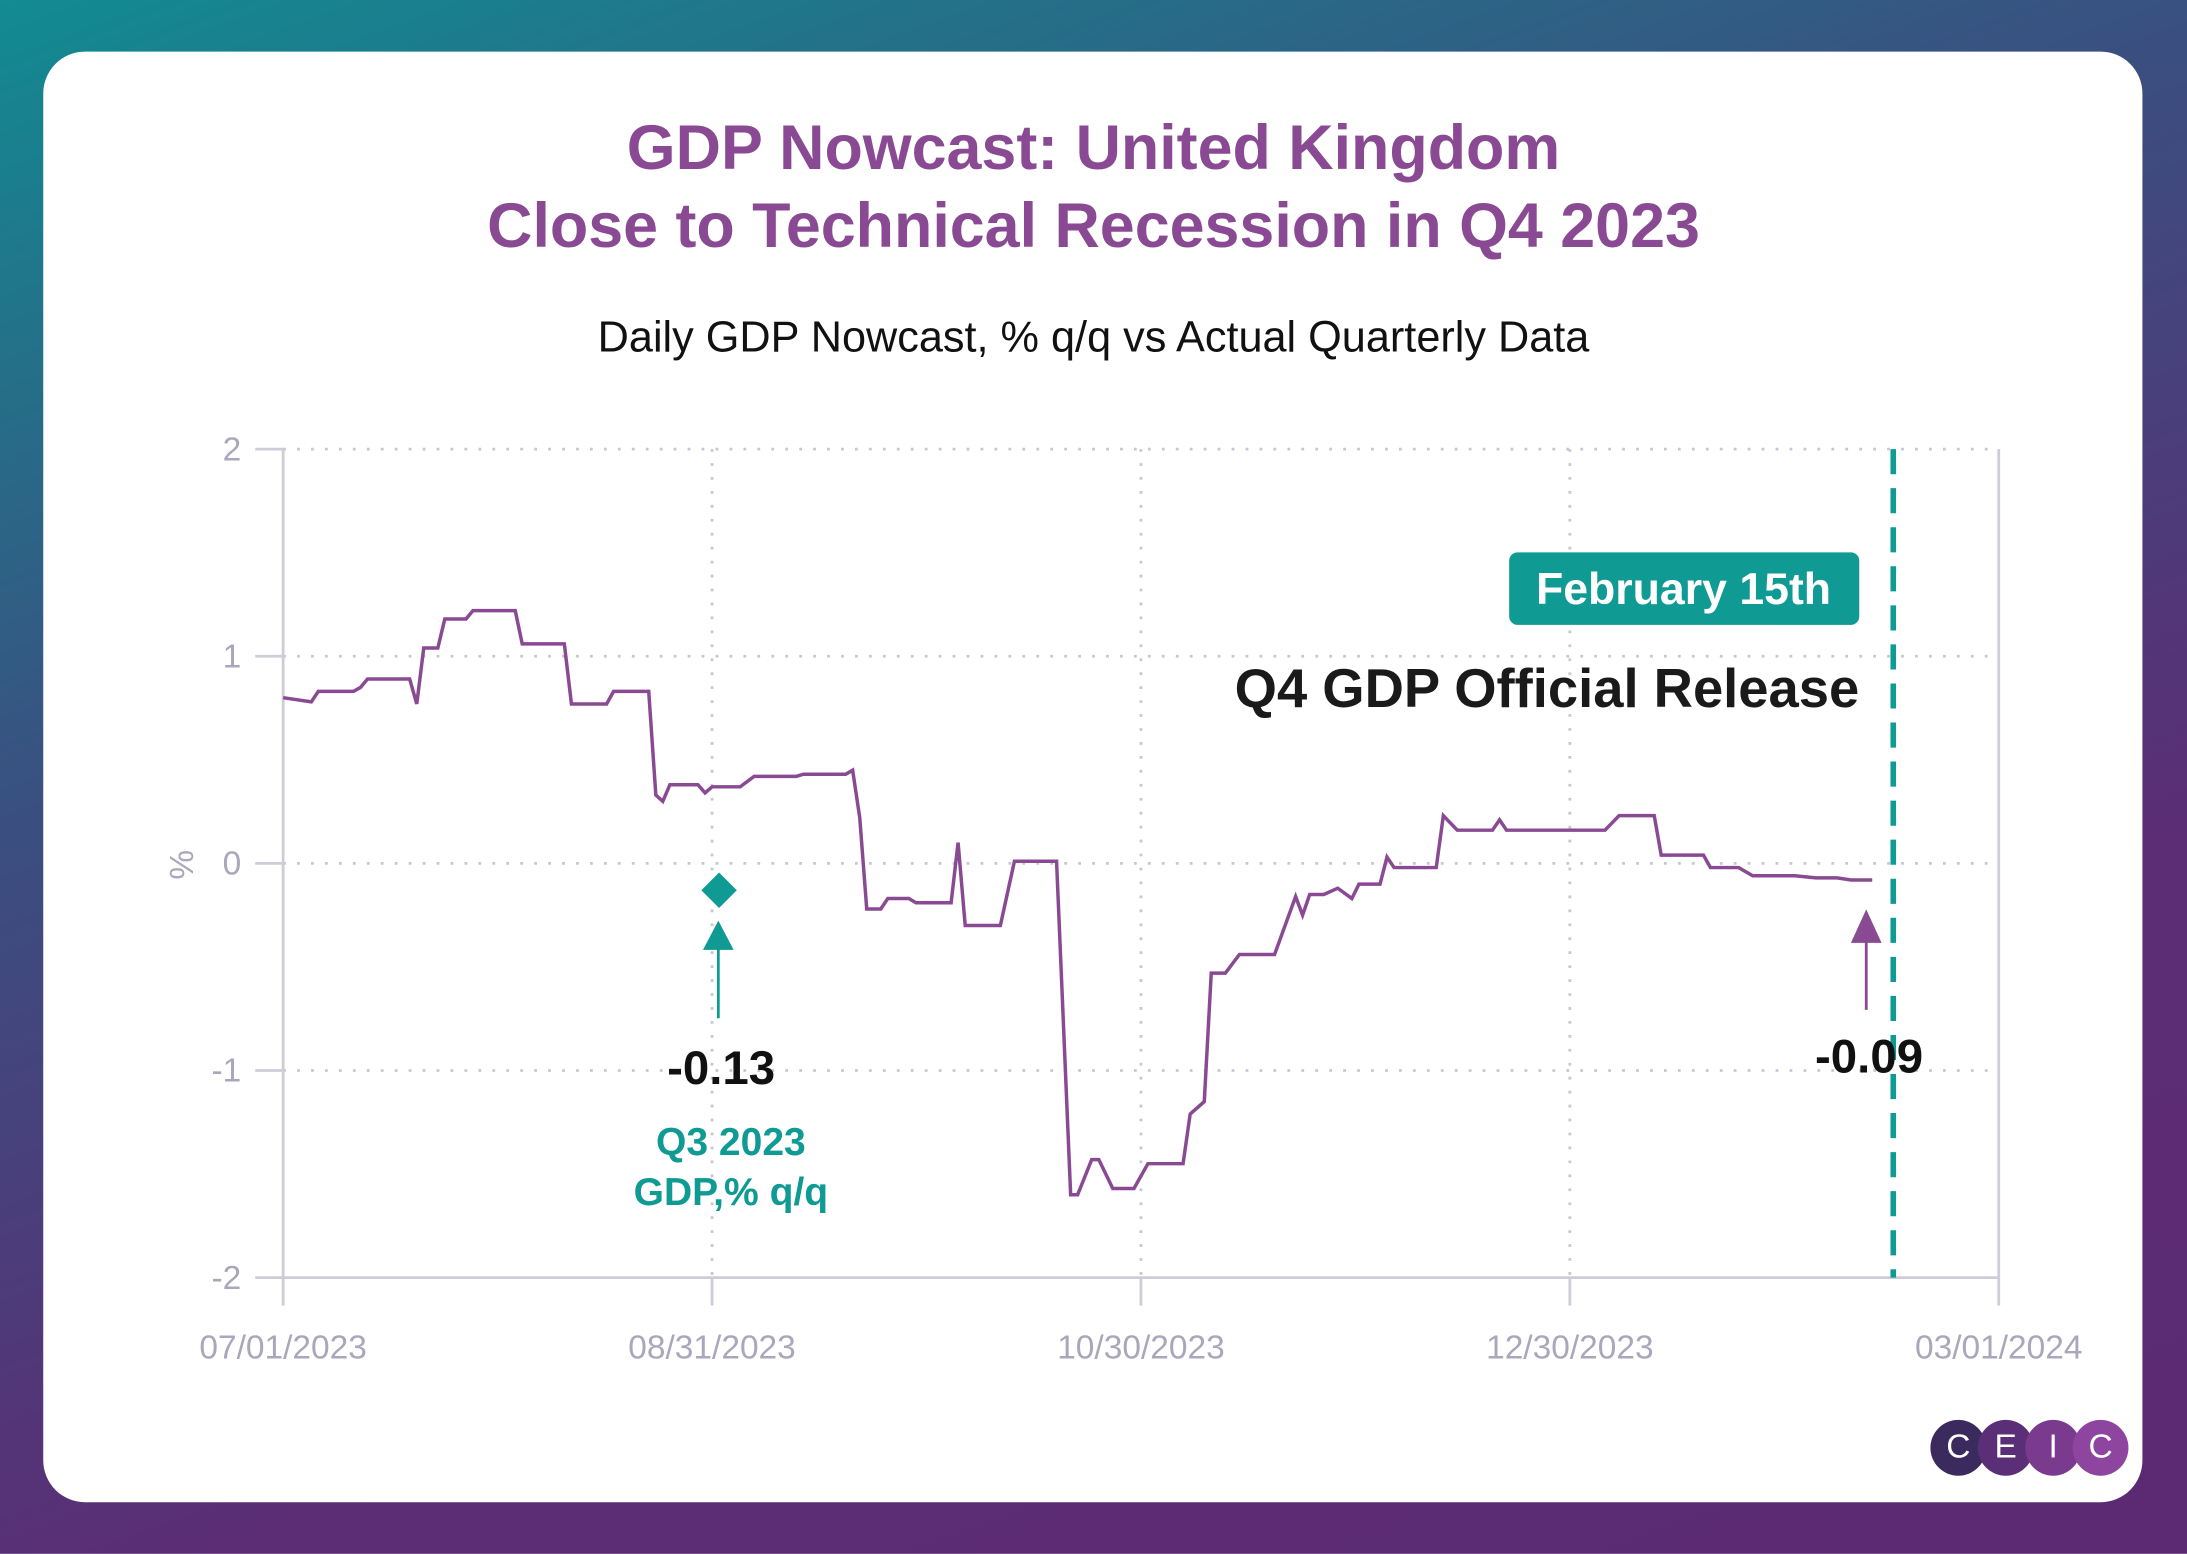 This screenshot has height=1554, width=2187. I want to click on title-line-2: Close to Technical Recession in Q4 2023, so click(1093, 225).